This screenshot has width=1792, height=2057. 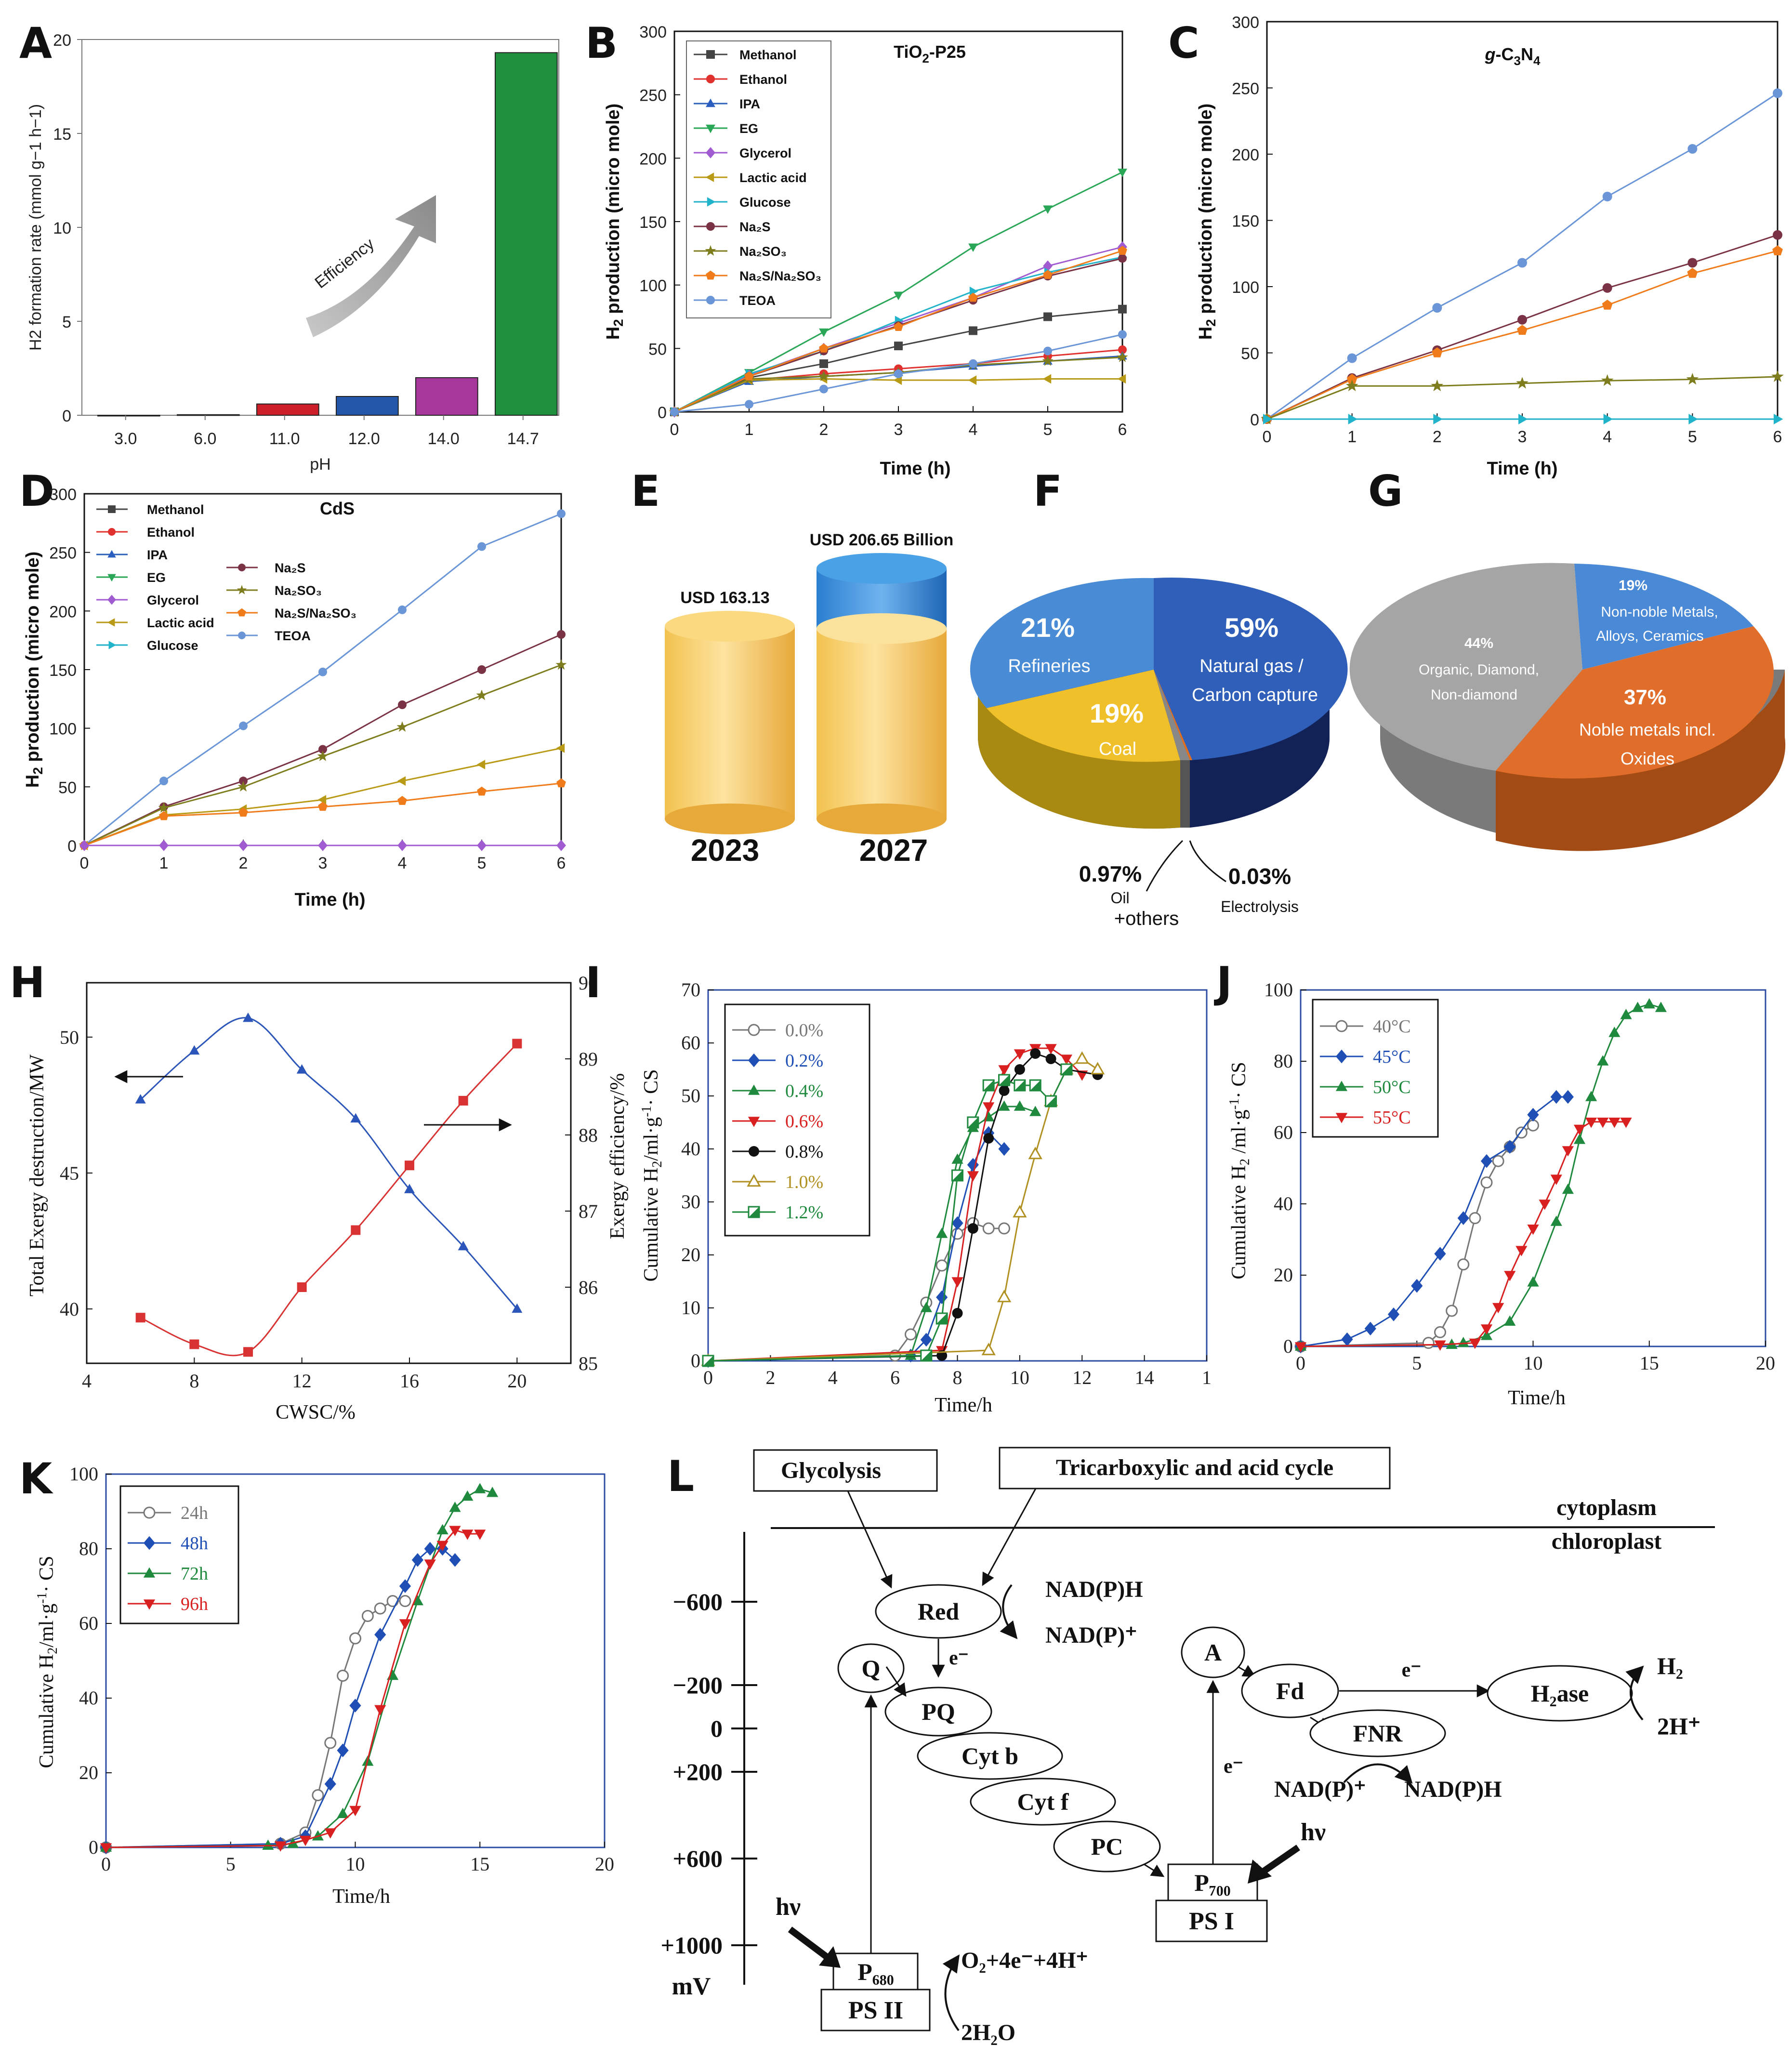 What do you see at coordinates (195, 1604) in the screenshot?
I see `legend-label: 96h` at bounding box center [195, 1604].